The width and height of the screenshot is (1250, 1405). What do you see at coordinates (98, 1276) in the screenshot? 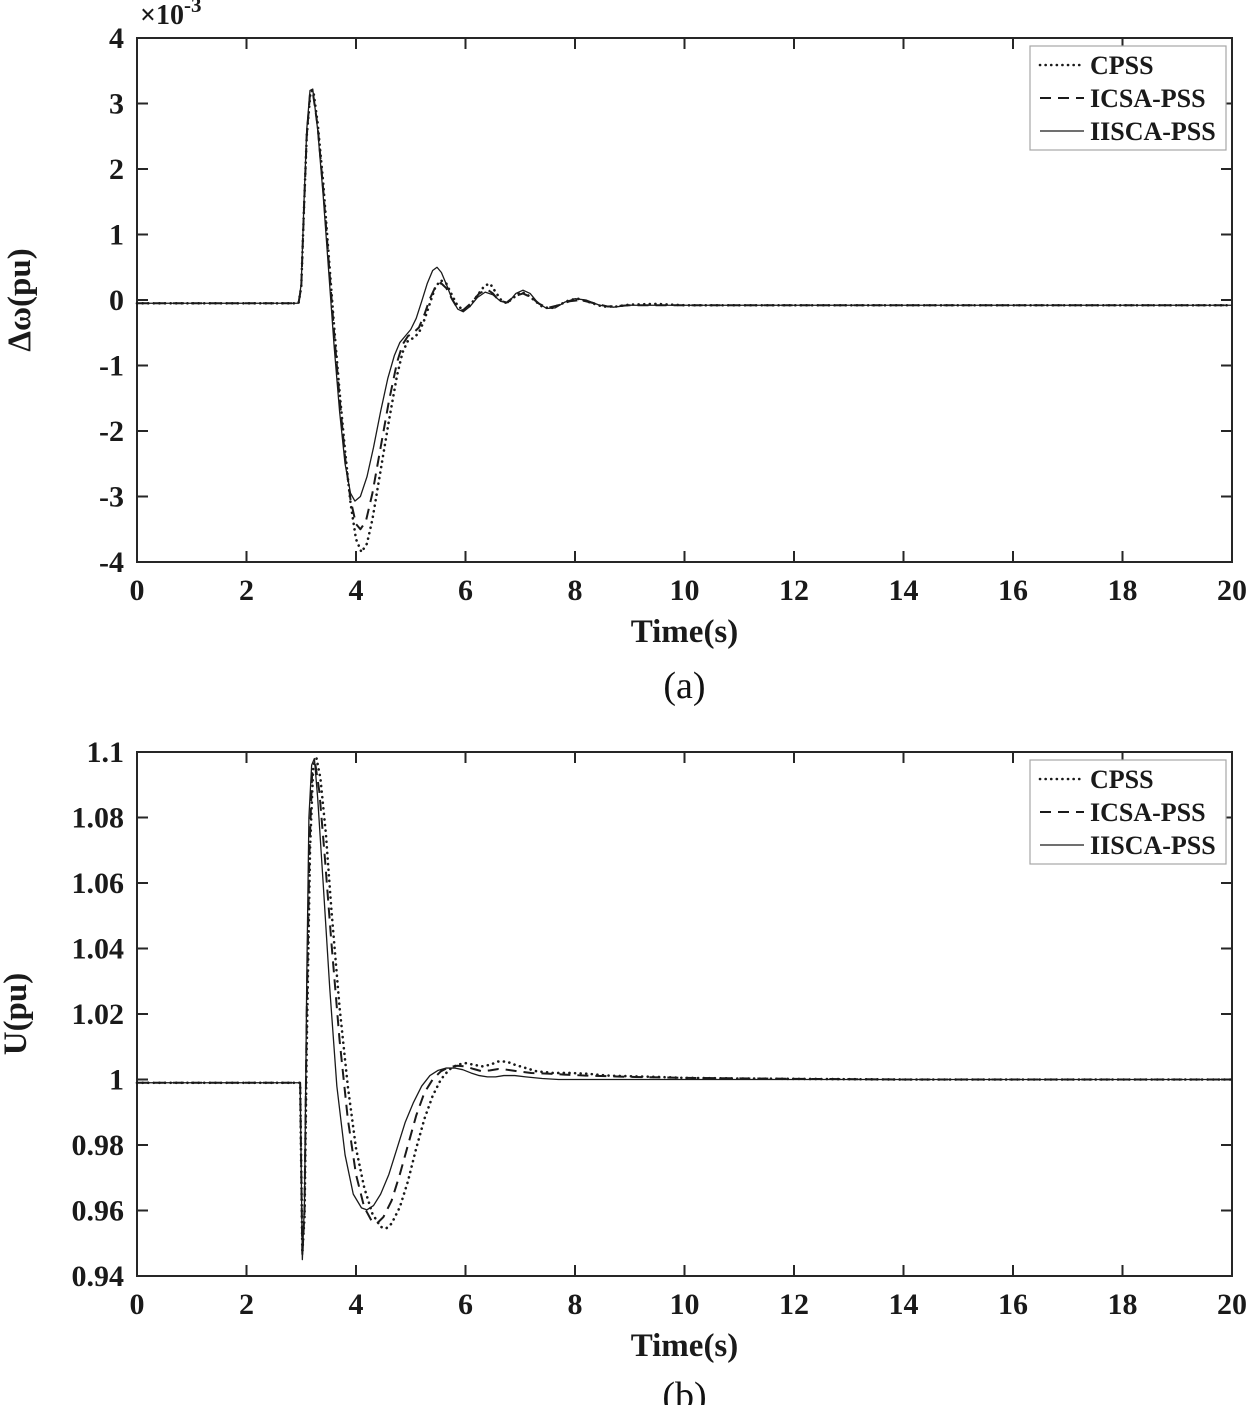
I see `y-tick-label: 0.94` at bounding box center [98, 1276].